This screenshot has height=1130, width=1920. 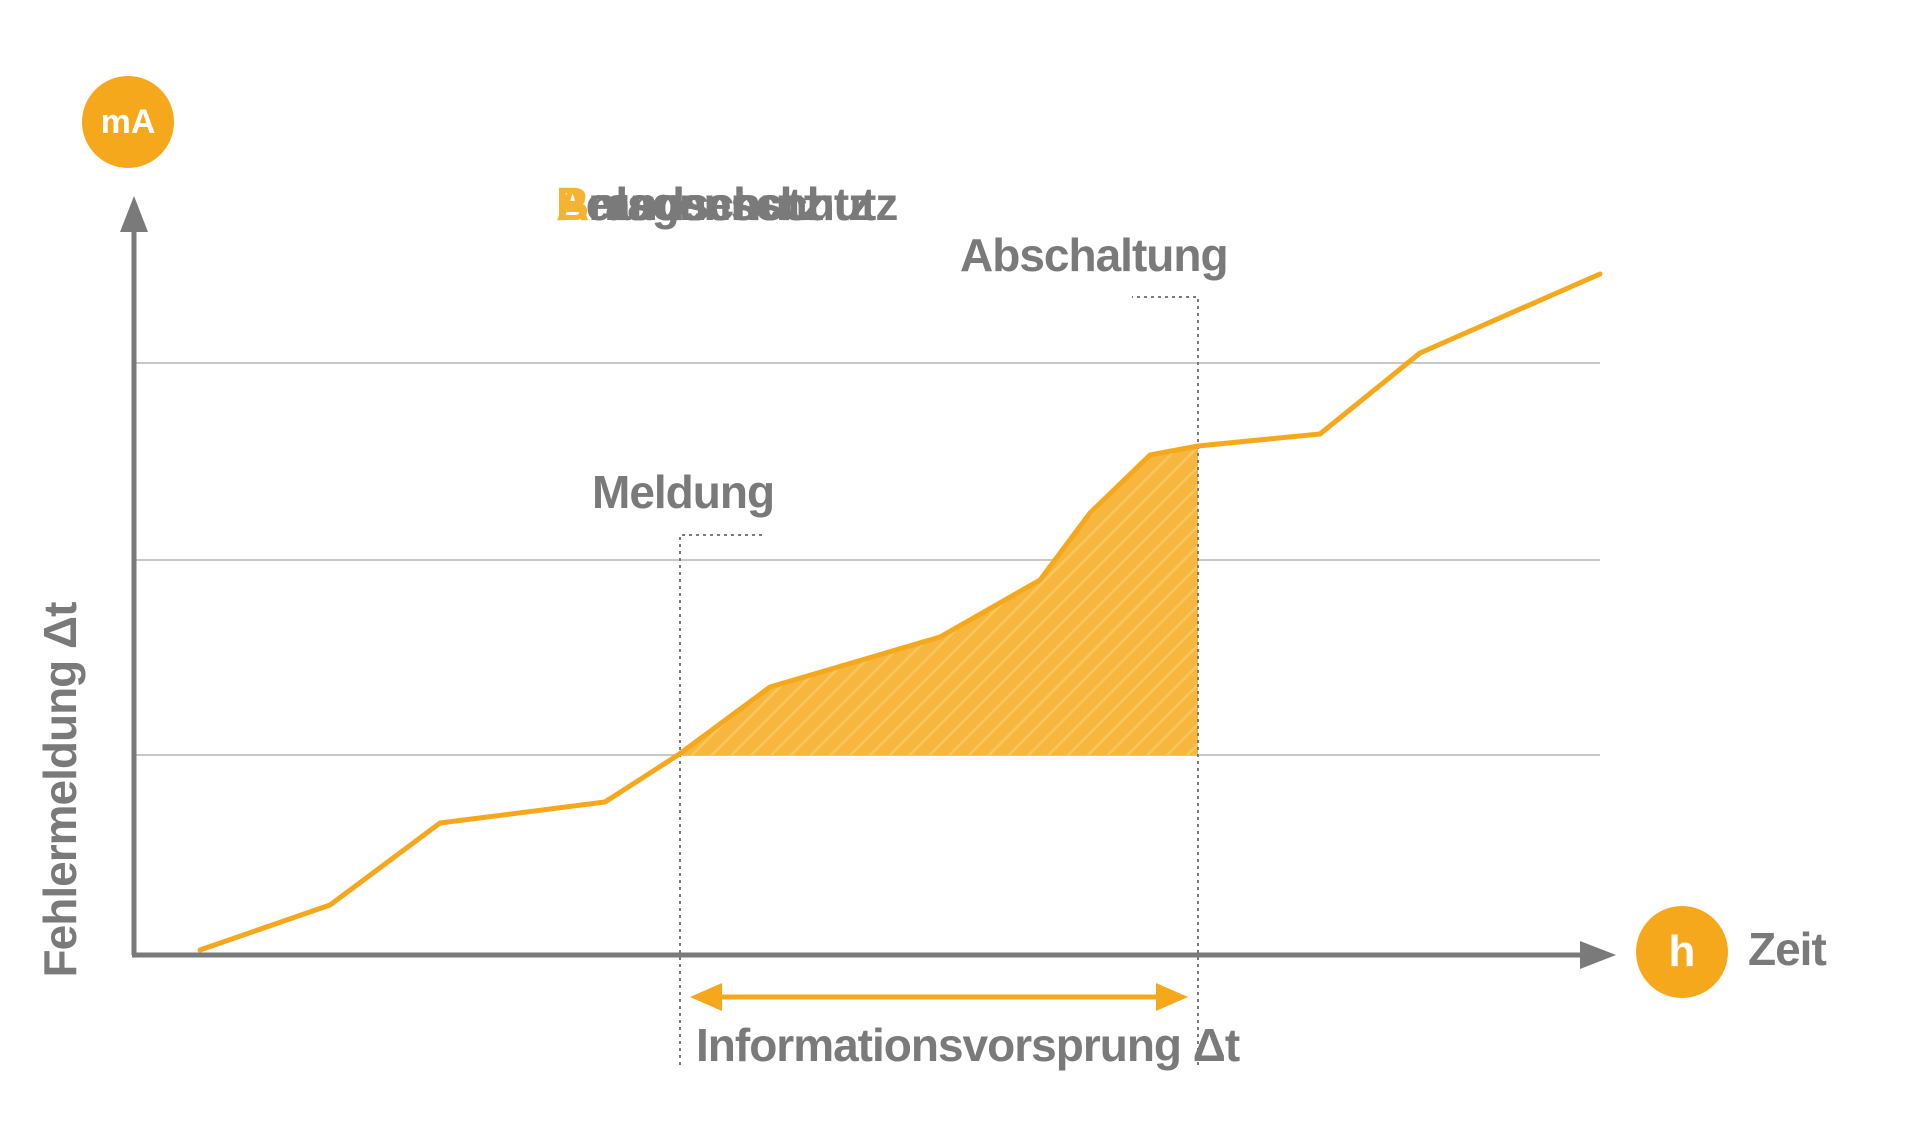 What do you see at coordinates (1165, 680) in the screenshot?
I see `shutdown-marker-line` at bounding box center [1165, 680].